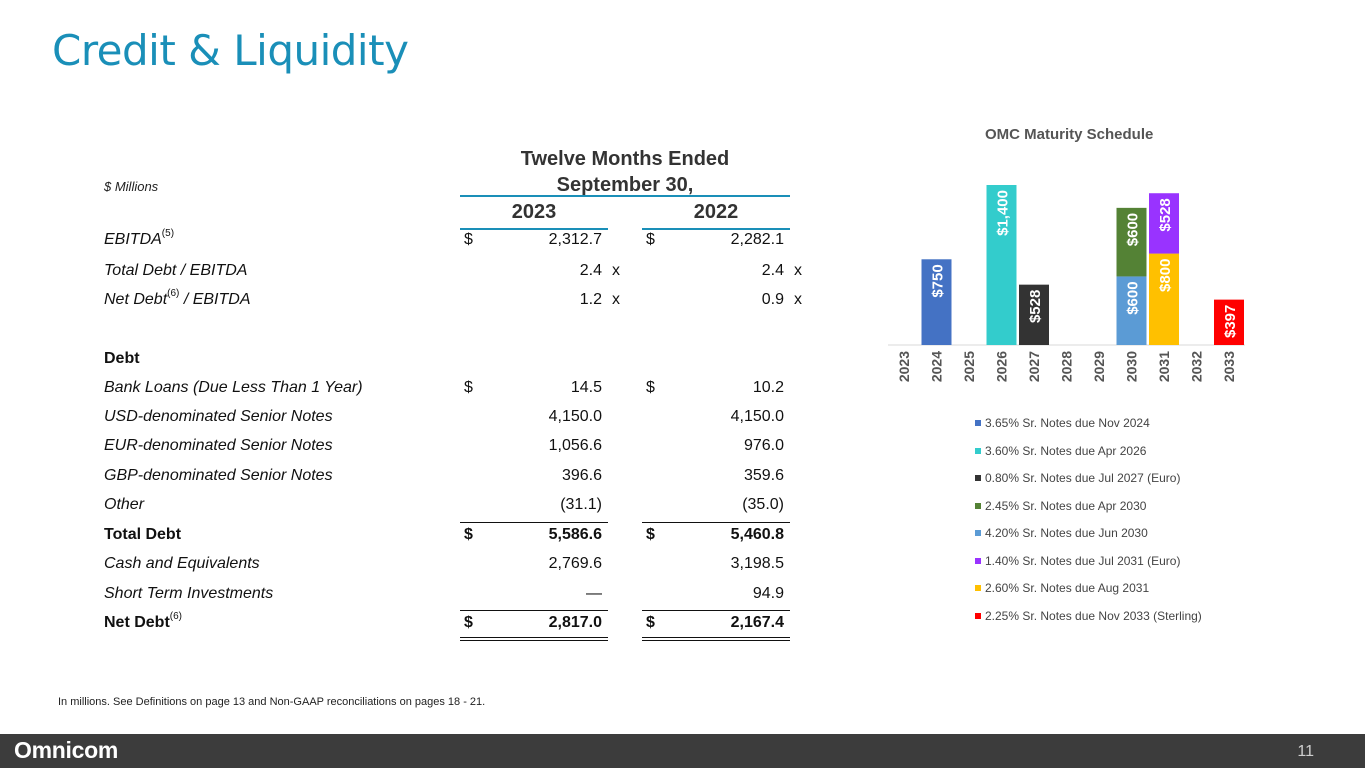  Describe the element at coordinates (772, 299) in the screenshot. I see `value-2022: 0.9` at that location.